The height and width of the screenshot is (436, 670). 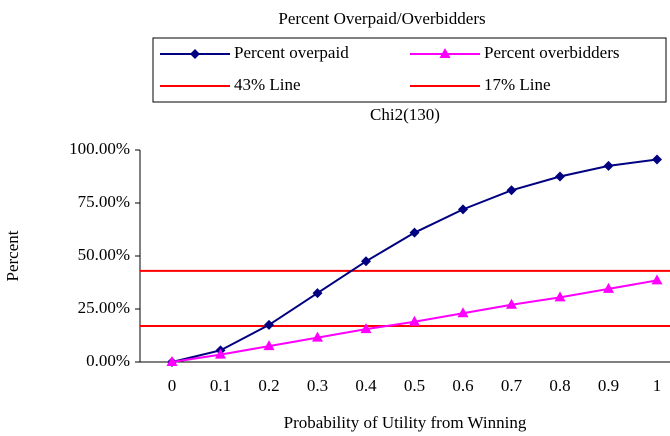 I want to click on y-tick-label: 75.00%, so click(x=104, y=201).